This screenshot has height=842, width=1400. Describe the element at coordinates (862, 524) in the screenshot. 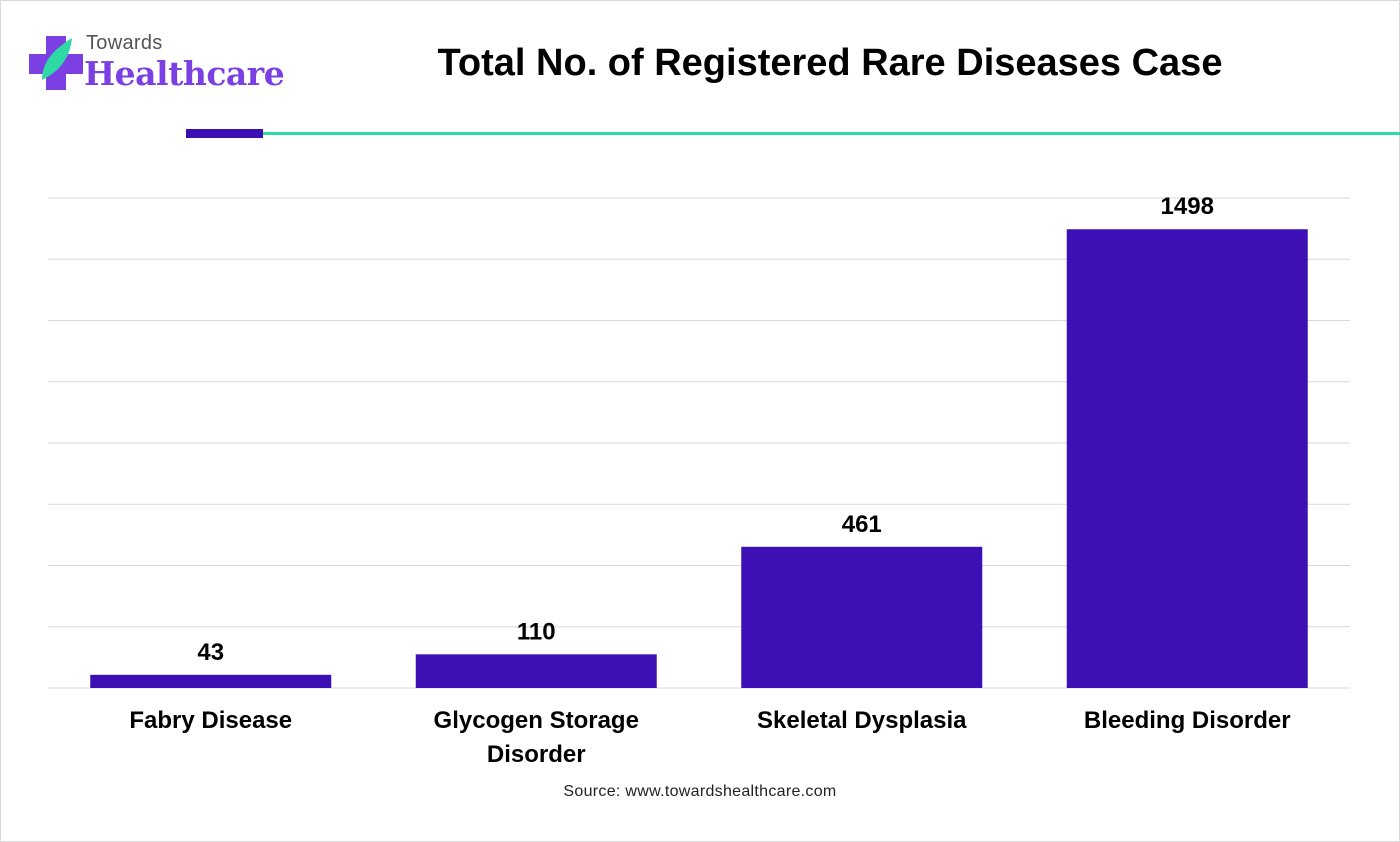

I see `data-label: 461` at that location.